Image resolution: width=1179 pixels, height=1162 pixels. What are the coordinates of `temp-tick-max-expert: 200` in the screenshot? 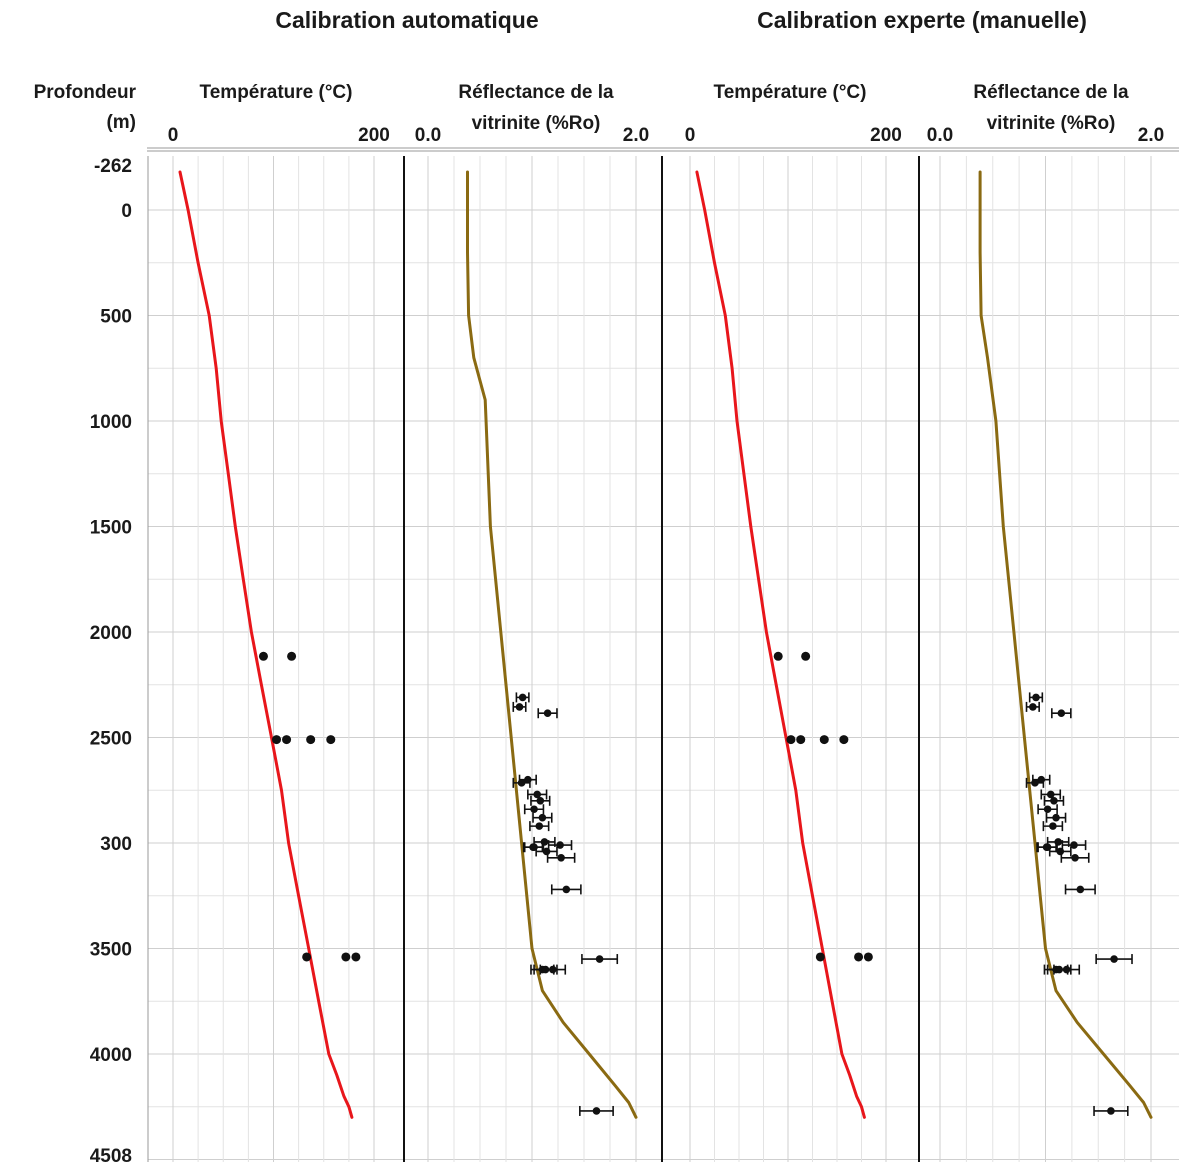 It's located at (886, 135).